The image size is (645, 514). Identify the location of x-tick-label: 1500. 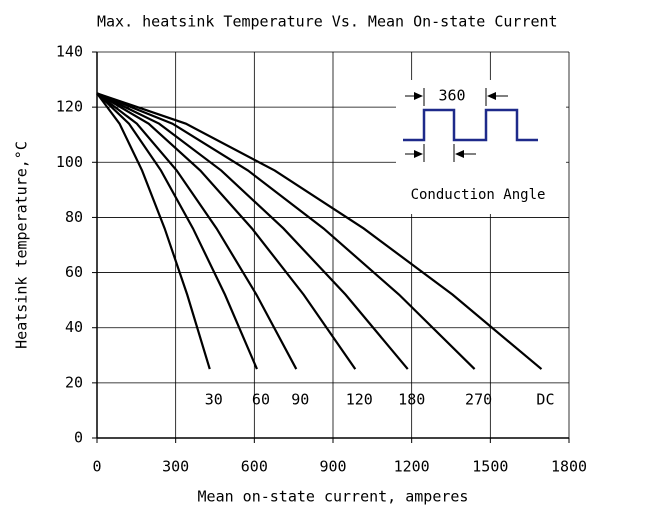
(490, 467).